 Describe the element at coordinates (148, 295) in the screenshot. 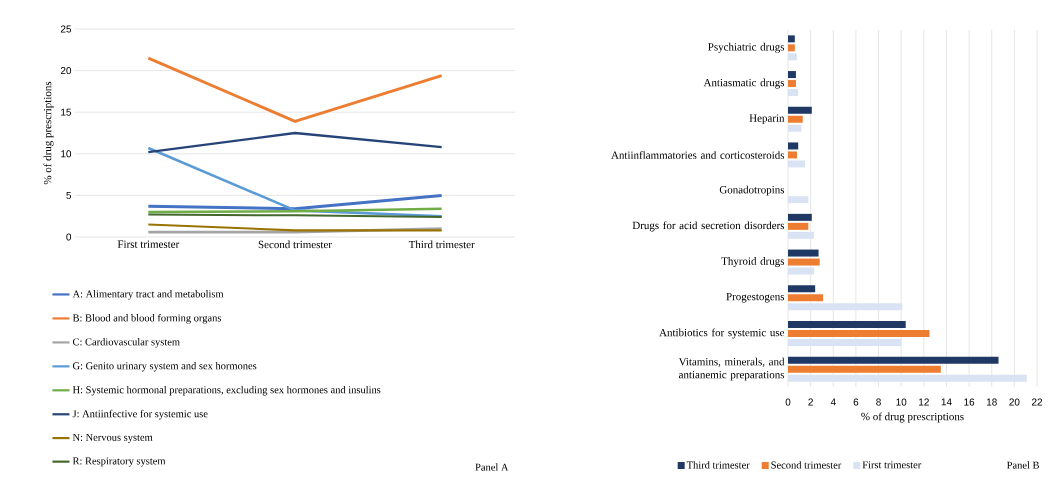

I see `legend-label: A: Alimentary tract and metabolism` at that location.